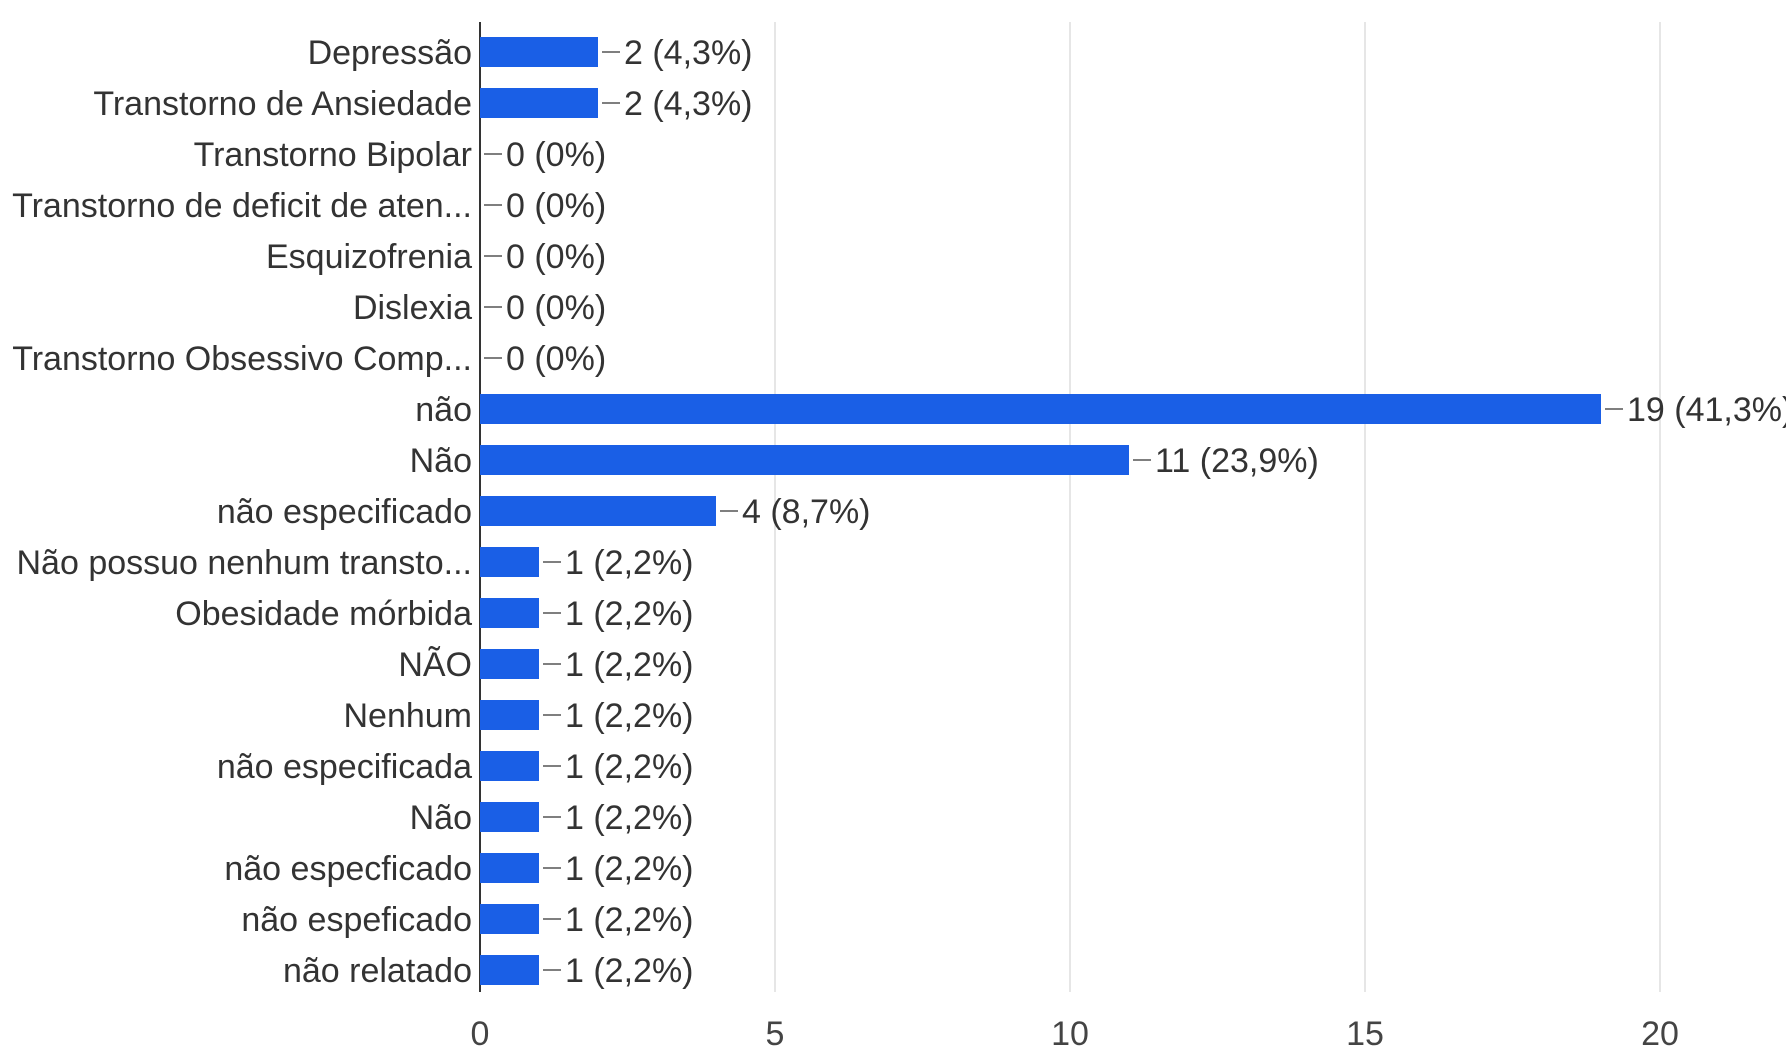 The height and width of the screenshot is (1053, 1786). Describe the element at coordinates (333, 155) in the screenshot. I see `category-label: Transtorno Bipolar` at that location.